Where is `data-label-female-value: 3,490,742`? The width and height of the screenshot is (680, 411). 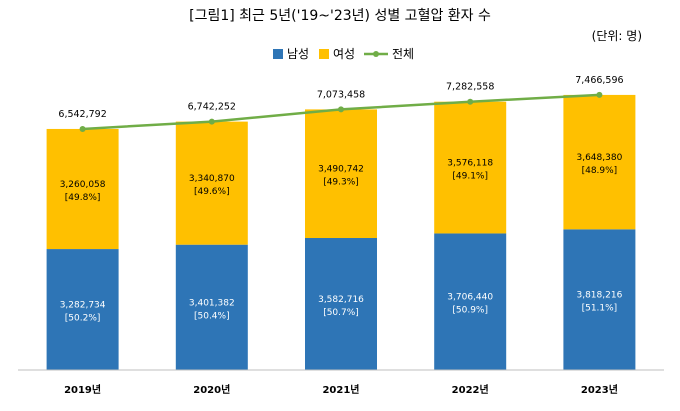 data-label-female-value: 3,490,742 is located at coordinates (341, 170).